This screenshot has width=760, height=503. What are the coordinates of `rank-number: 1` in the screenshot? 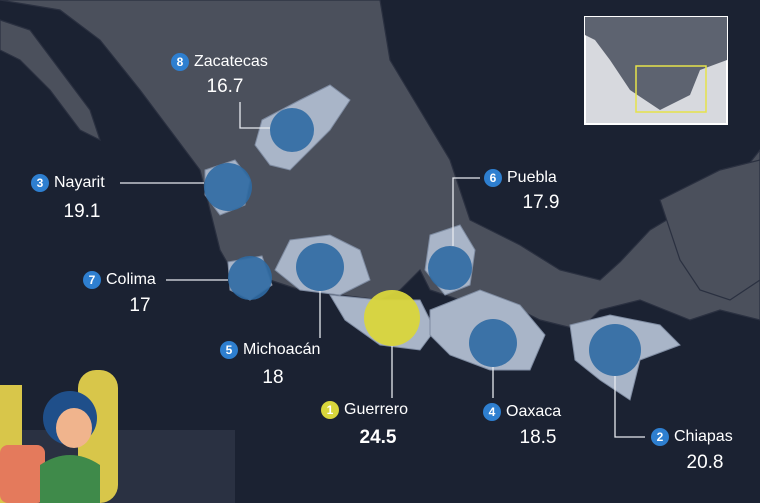 It's located at (330, 410).